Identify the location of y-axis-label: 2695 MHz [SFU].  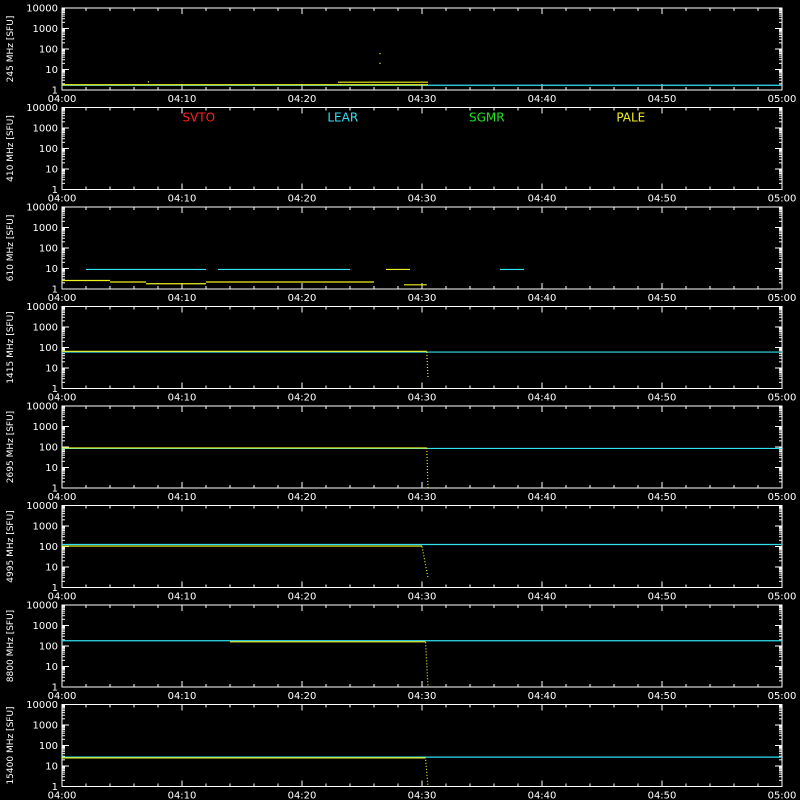
(11, 447).